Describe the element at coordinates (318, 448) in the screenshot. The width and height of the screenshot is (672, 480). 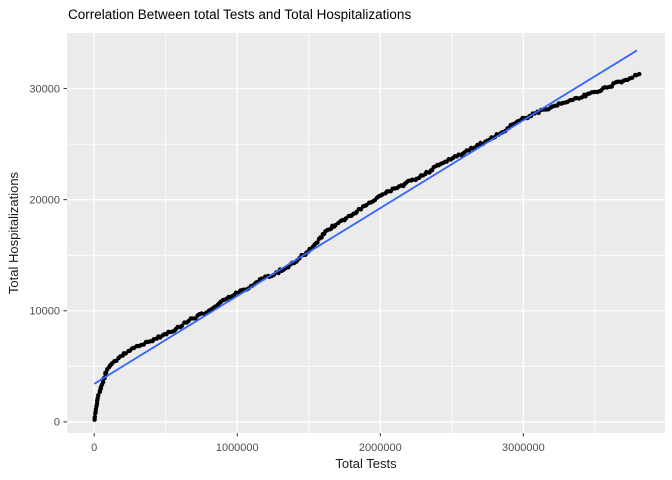
I see `x-tick-labels: 0 1000000 2000000 3000000` at that location.